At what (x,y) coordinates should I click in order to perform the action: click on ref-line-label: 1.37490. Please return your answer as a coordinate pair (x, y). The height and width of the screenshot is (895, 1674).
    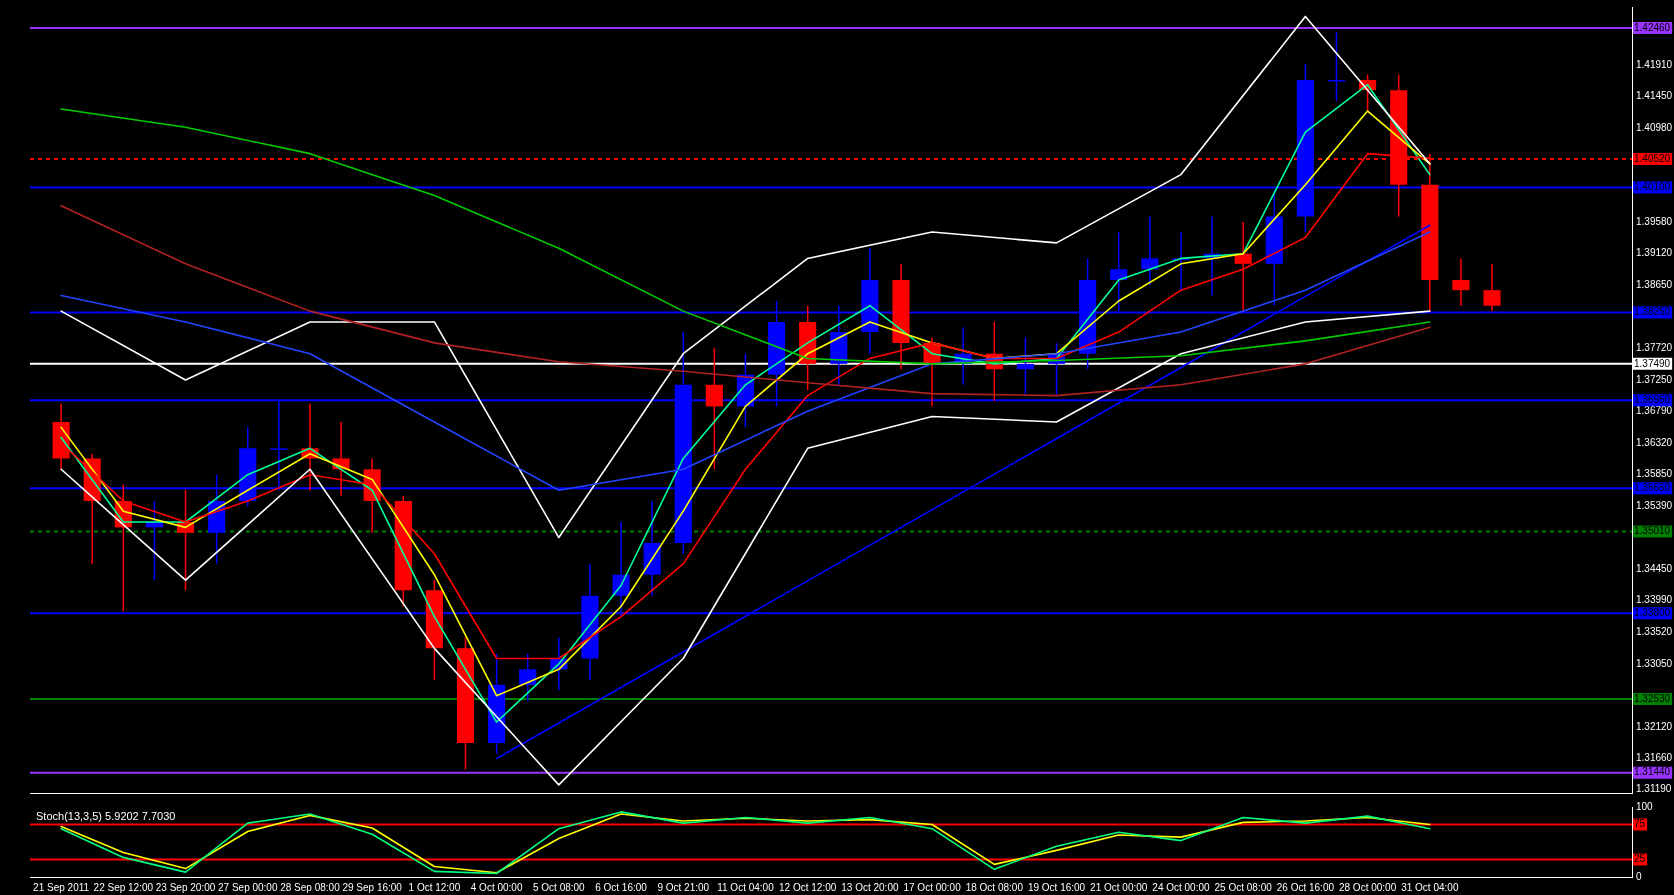
    Looking at the image, I should click on (1652, 363).